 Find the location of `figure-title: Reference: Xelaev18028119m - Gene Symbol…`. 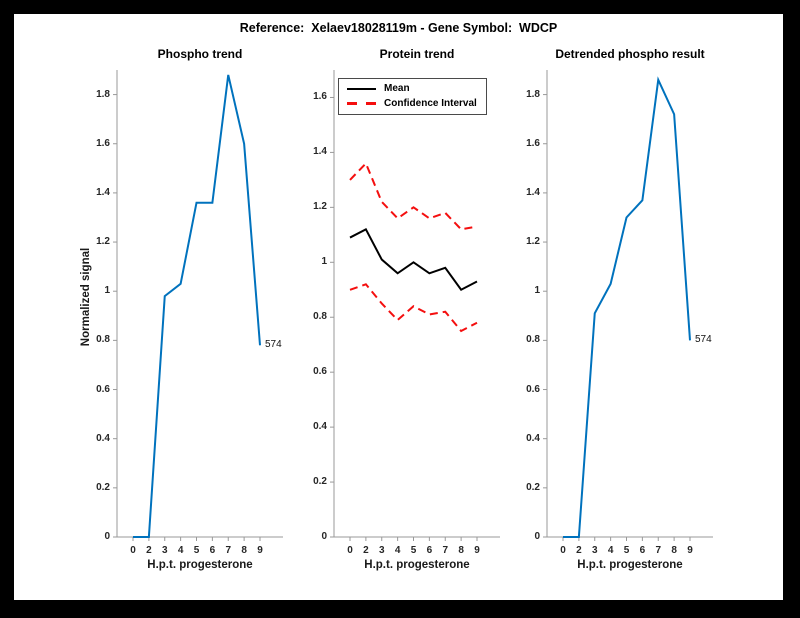

figure-title: Reference: Xelaev18028119m - Gene Symbol… is located at coordinates (398, 28).